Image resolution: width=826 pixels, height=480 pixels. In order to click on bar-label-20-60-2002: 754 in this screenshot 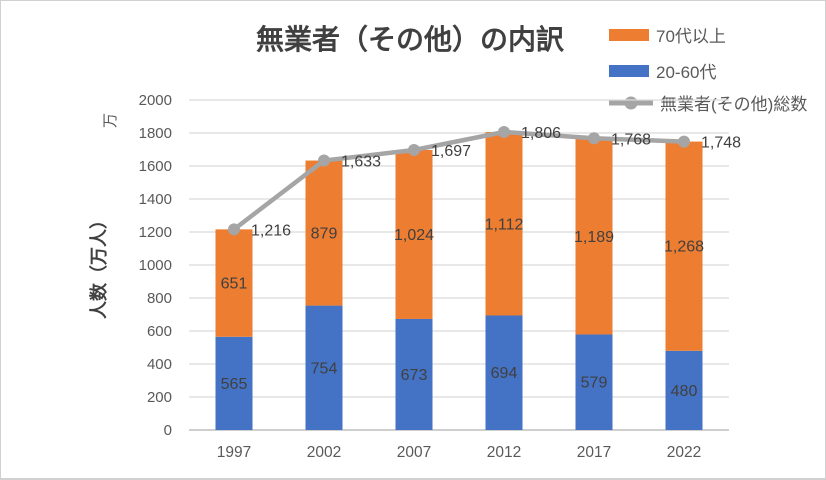, I will do `click(324, 368)`.